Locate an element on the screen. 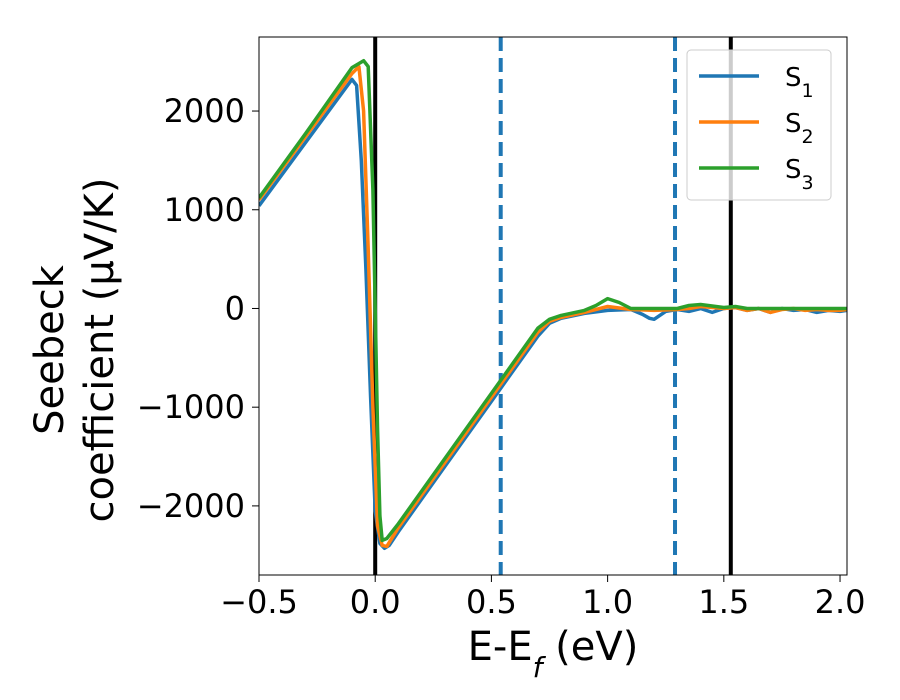 This screenshot has height=700, width=900. y-axis-title-line1: Seebeck is located at coordinates (50, 349).